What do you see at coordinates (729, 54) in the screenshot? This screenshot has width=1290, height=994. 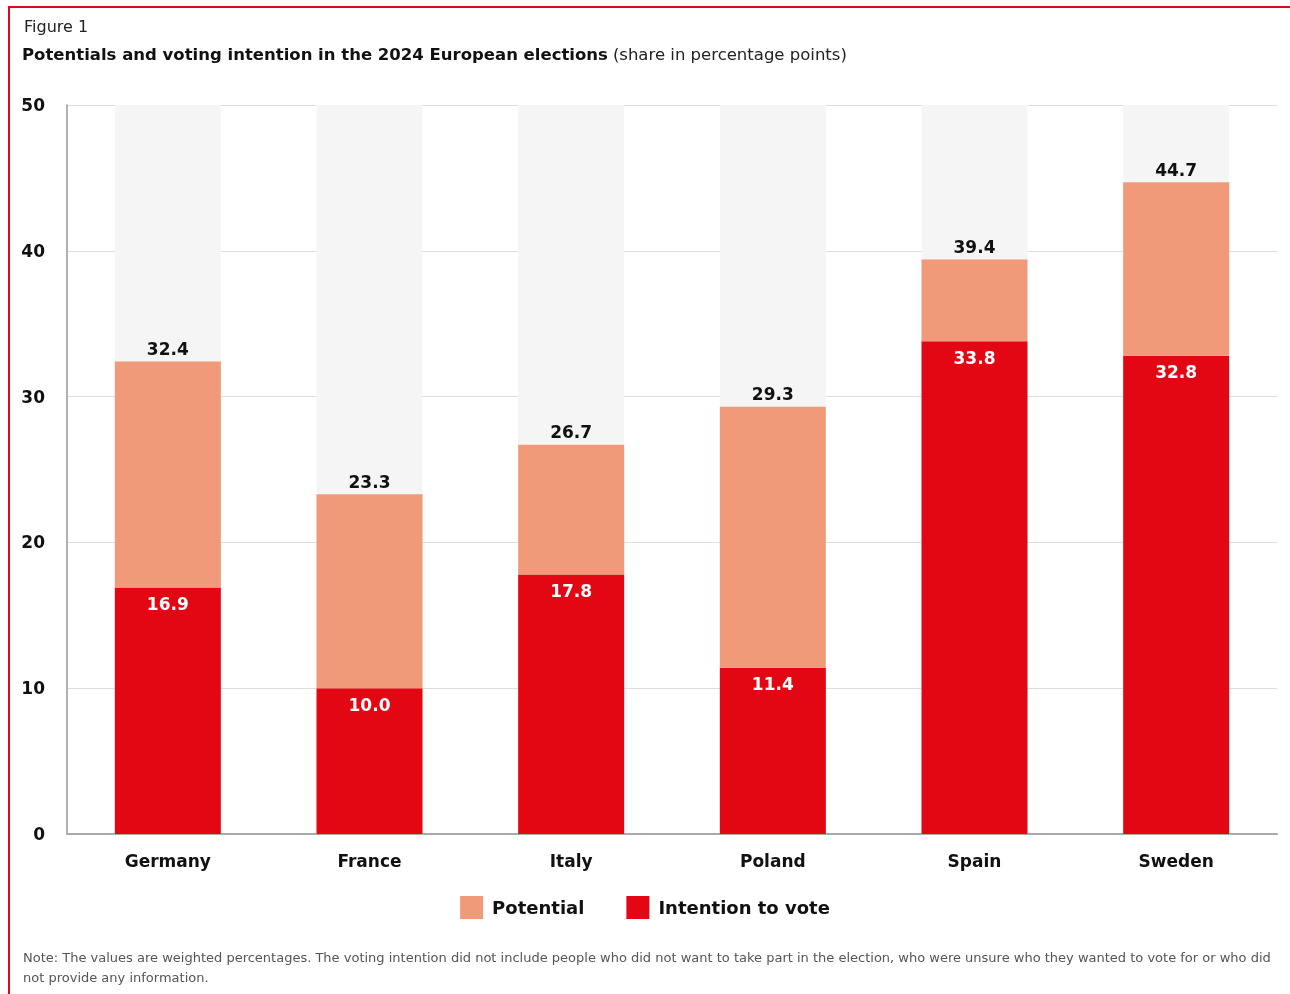 I see `chart-subtitle: (share in percentage points)` at bounding box center [729, 54].